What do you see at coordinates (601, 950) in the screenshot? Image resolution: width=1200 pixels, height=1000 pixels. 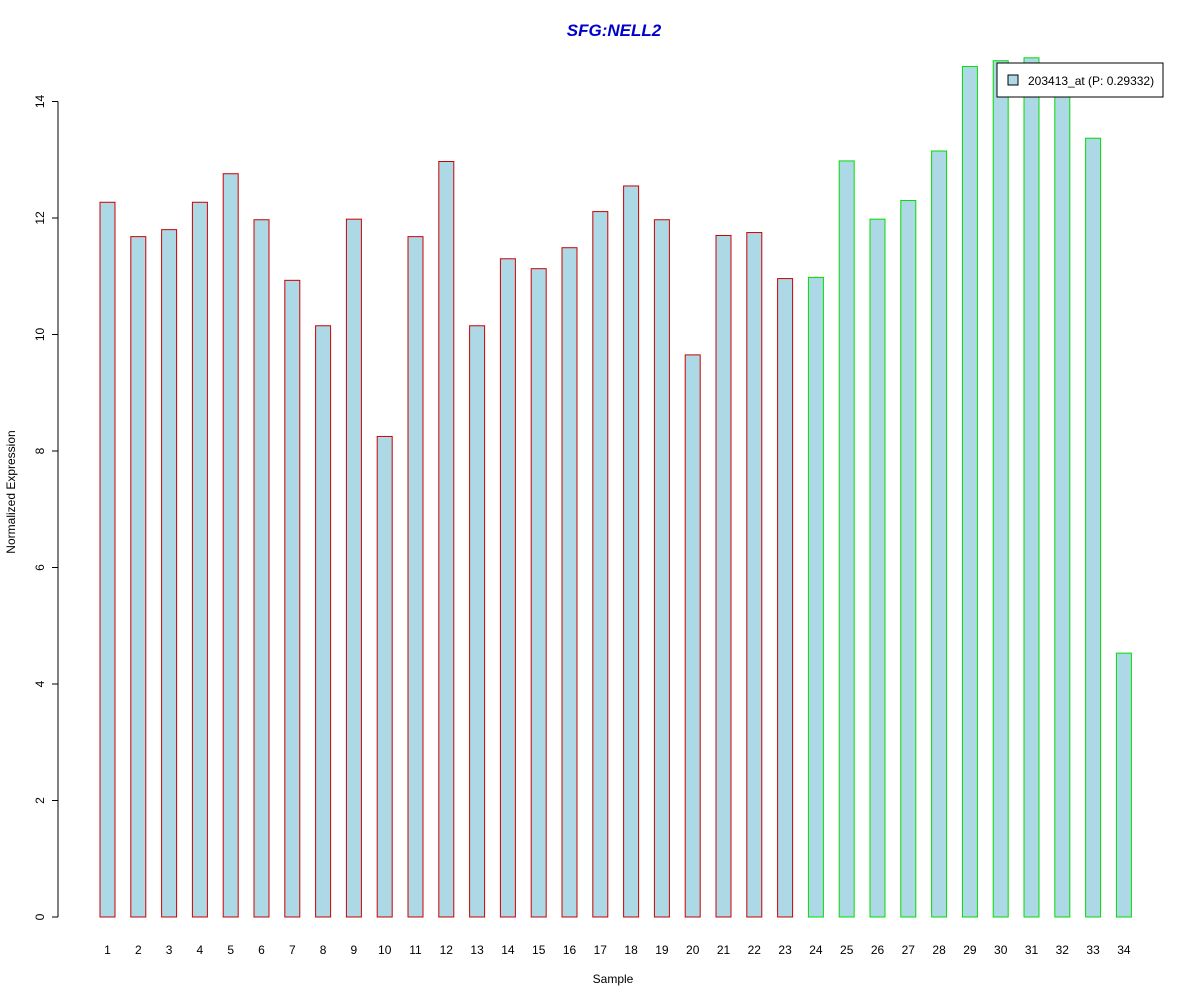 I see `x-tick-label: 17` at bounding box center [601, 950].